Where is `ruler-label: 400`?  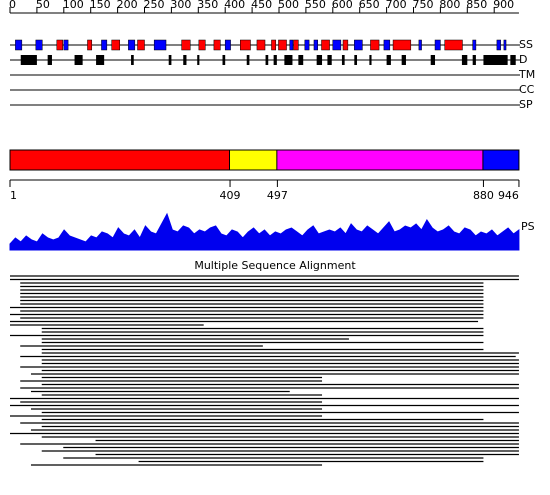 ruler-label: 400 is located at coordinates (234, 5).